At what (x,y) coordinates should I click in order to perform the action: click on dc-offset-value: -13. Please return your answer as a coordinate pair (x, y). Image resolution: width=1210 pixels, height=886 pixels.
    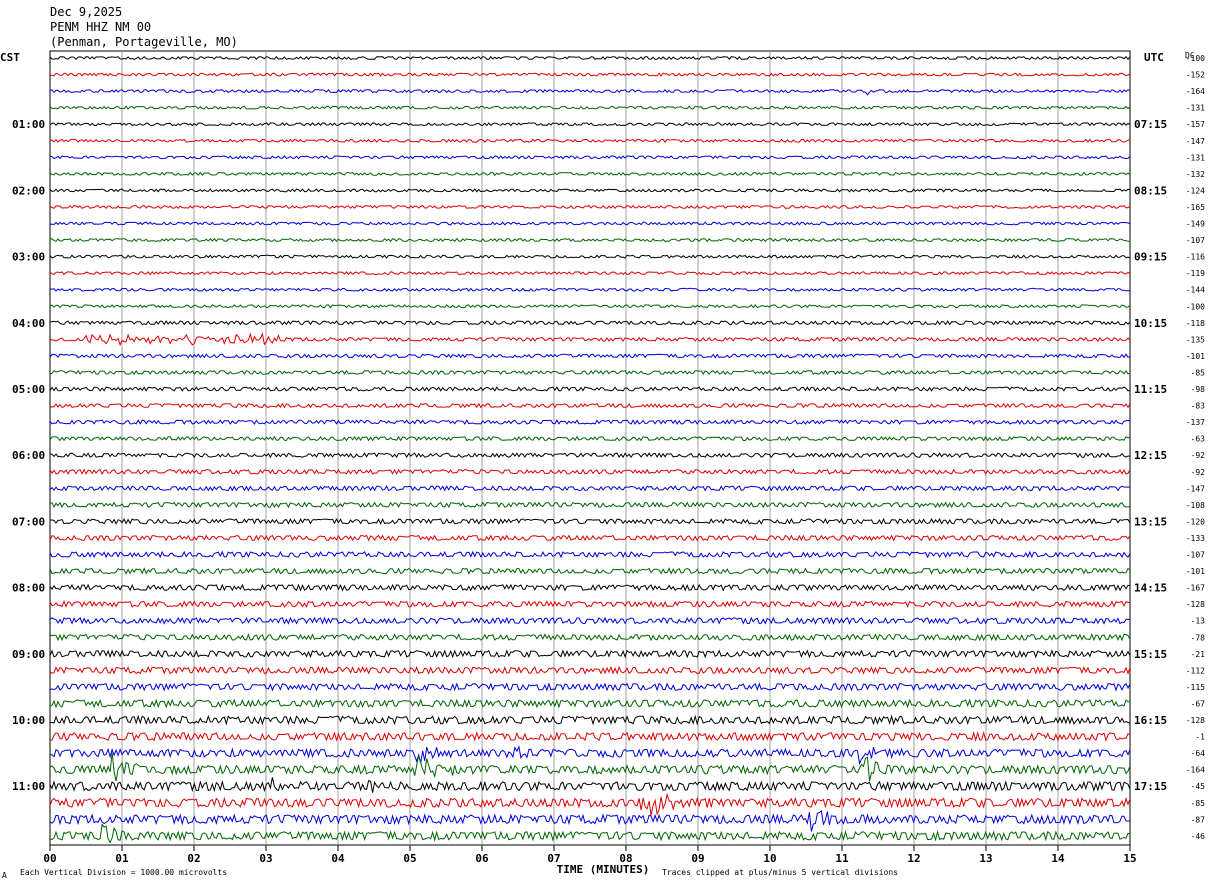
    Looking at the image, I should click on (1198, 621).